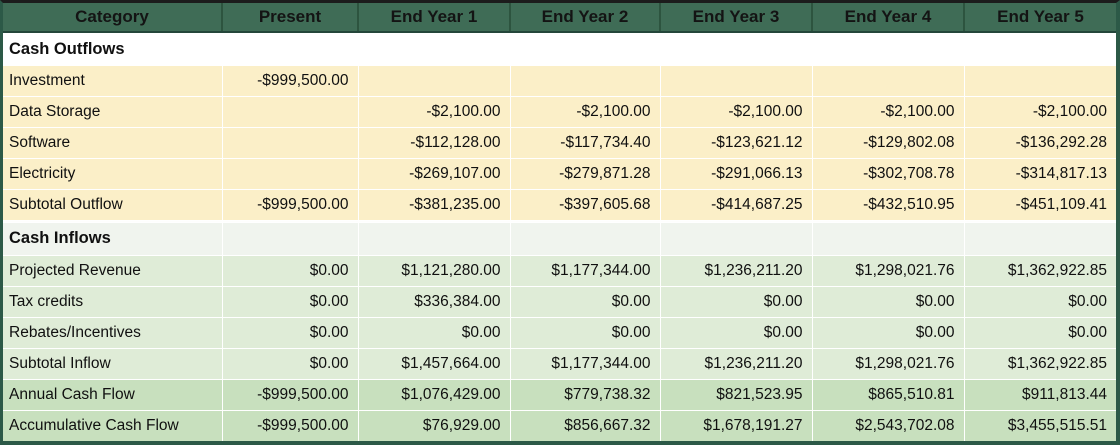 This screenshot has width=1120, height=445. I want to click on row-label: Accumulative Cash Flow, so click(113, 425).